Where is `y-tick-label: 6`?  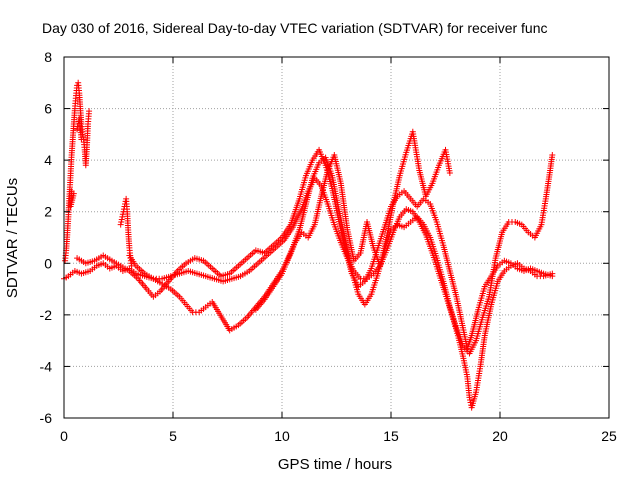
y-tick-label: 6 is located at coordinates (48, 109).